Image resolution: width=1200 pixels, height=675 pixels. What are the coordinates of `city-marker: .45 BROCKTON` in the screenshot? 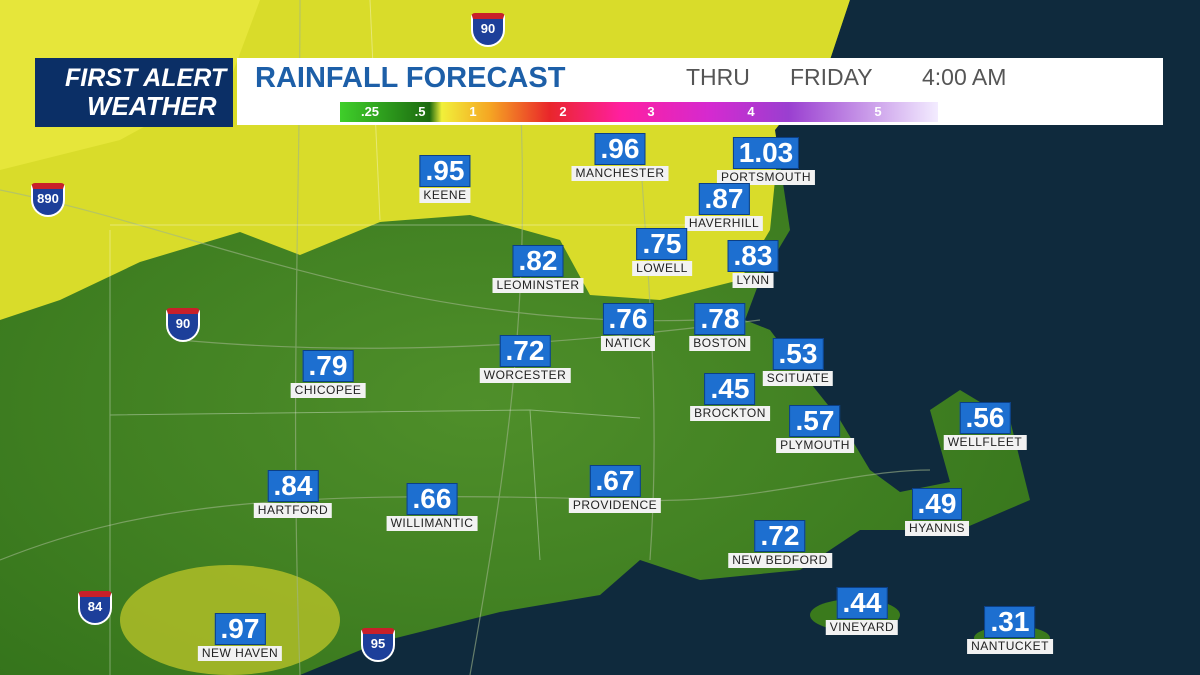 It's located at (730, 397).